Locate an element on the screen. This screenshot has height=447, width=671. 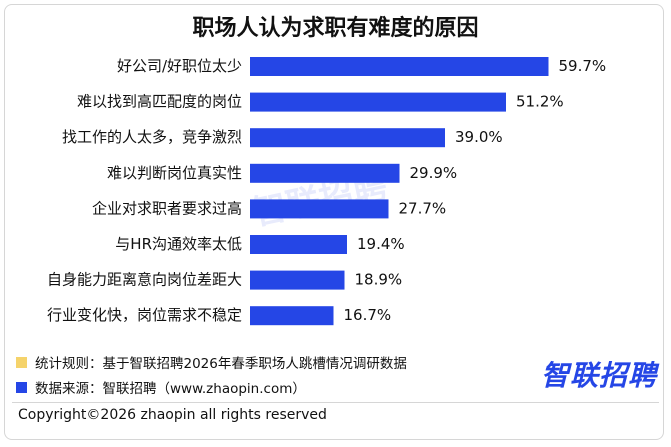
value-label: 19.4% is located at coordinates (381, 244).